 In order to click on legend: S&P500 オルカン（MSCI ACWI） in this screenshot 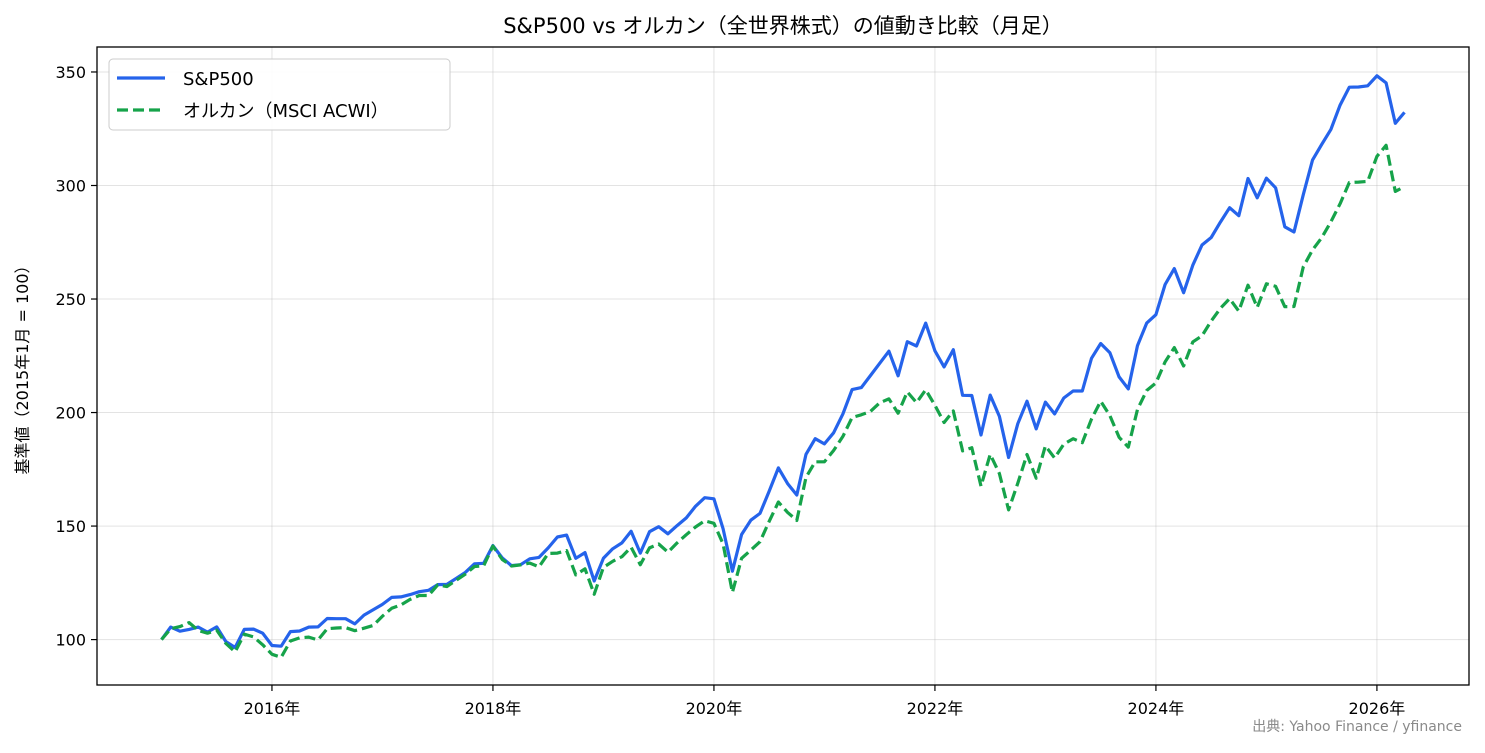, I will do `click(279, 94)`.